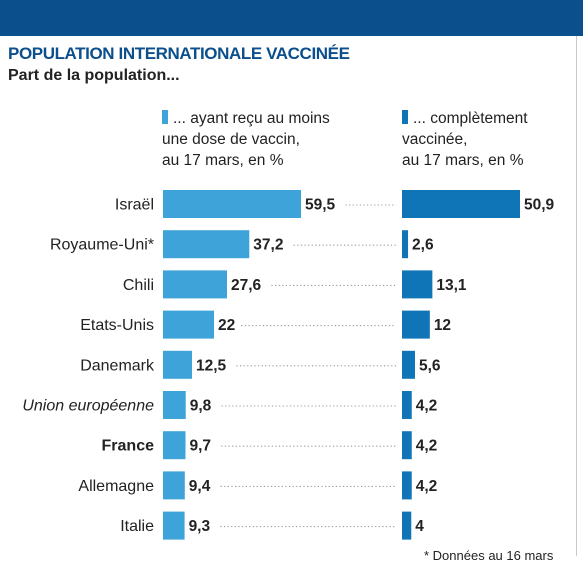 This screenshot has height=572, width=583. I want to click on category-label: Etats-Unis, so click(117, 325).